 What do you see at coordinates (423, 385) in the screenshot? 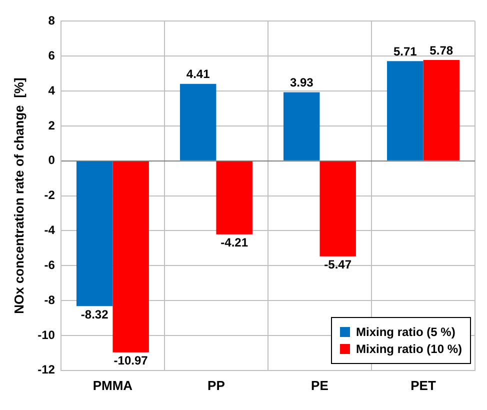
I see `x-tick-label: PET` at bounding box center [423, 385].